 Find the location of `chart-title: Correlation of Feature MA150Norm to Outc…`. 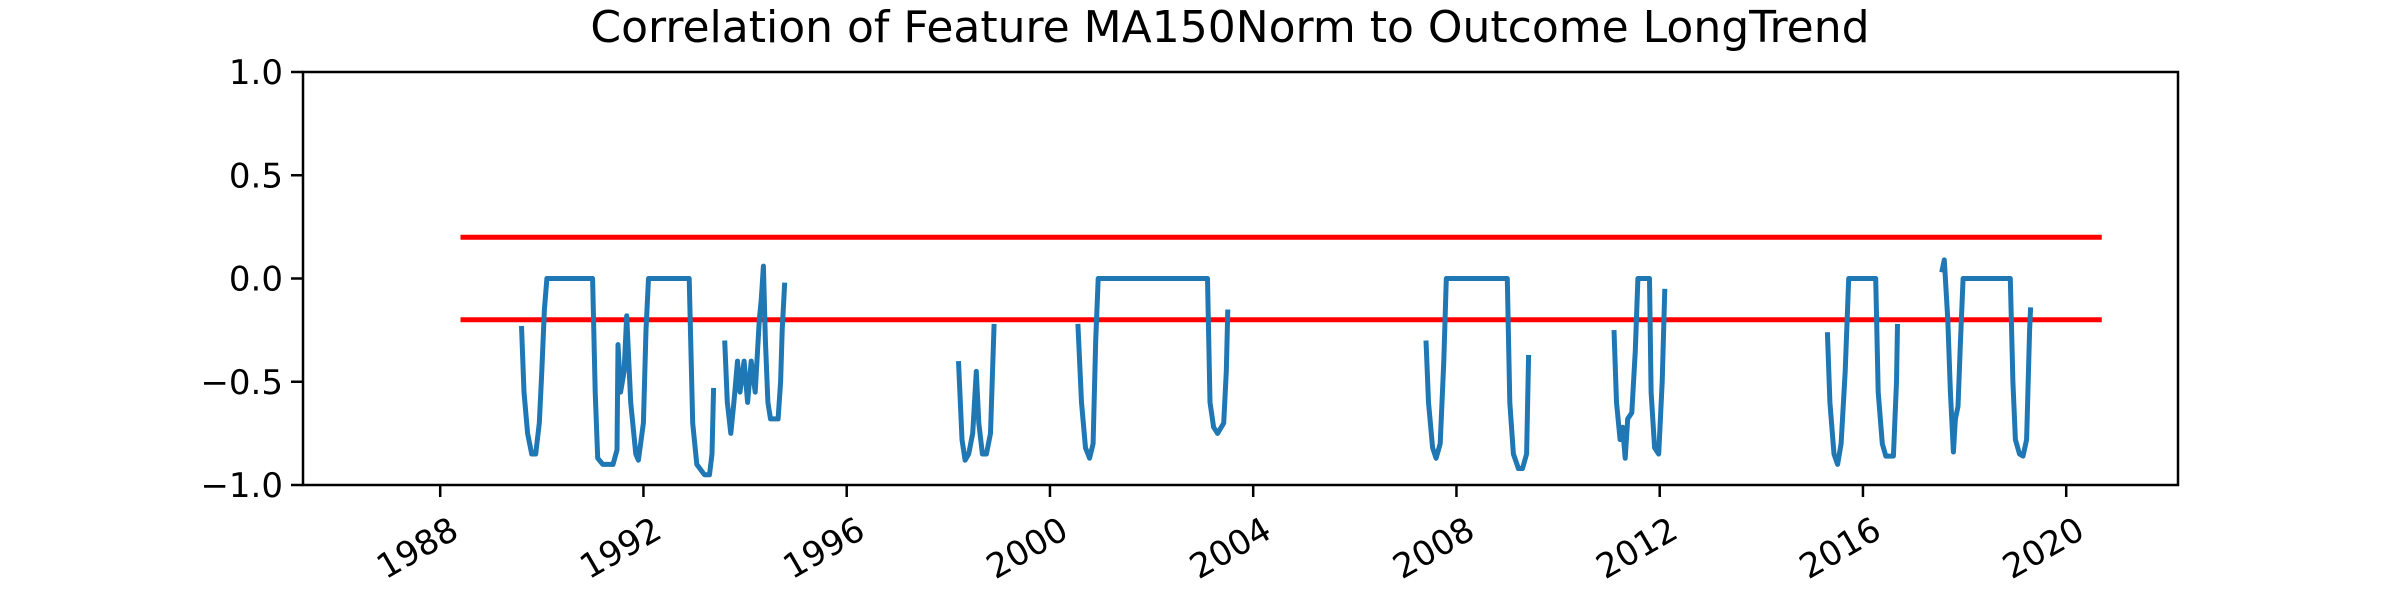

chart-title: Correlation of Feature MA150Norm to Outc… is located at coordinates (1229, 27).